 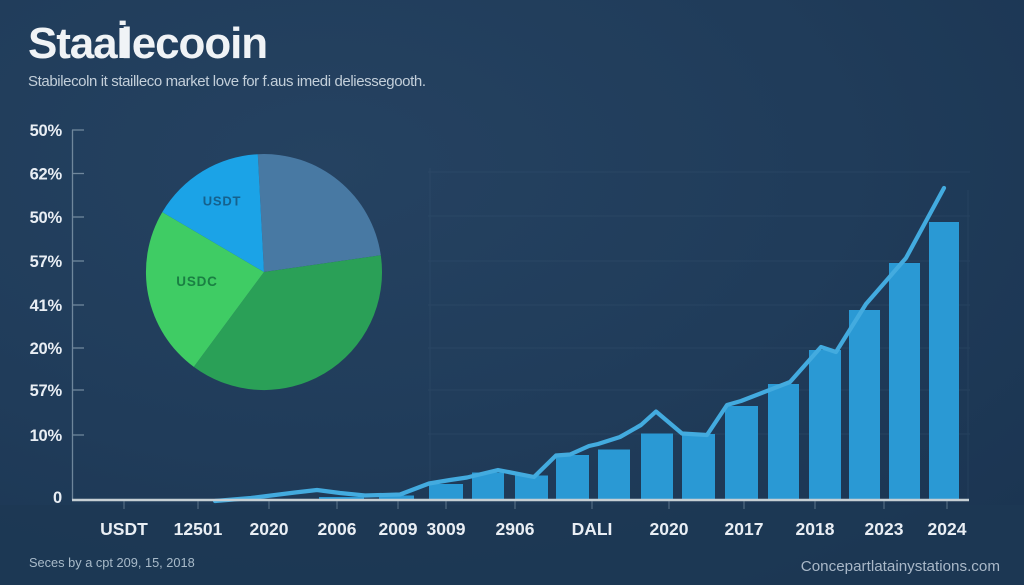 I want to click on svg-text: 12501, so click(x=198, y=529).